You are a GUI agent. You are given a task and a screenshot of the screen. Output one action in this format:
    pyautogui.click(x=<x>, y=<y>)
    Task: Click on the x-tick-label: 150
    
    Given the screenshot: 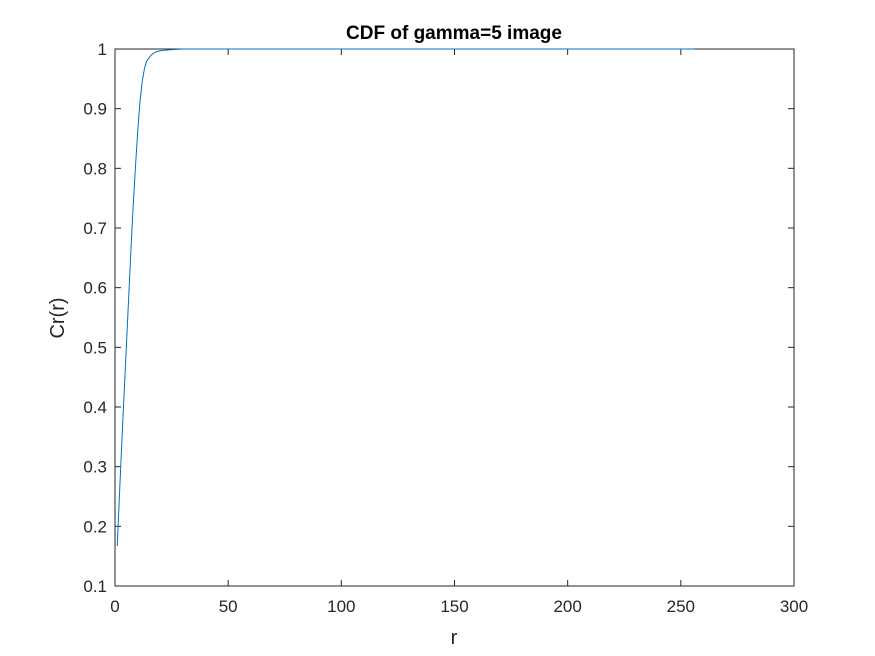 What is the action you would take?
    pyautogui.click(x=454, y=606)
    